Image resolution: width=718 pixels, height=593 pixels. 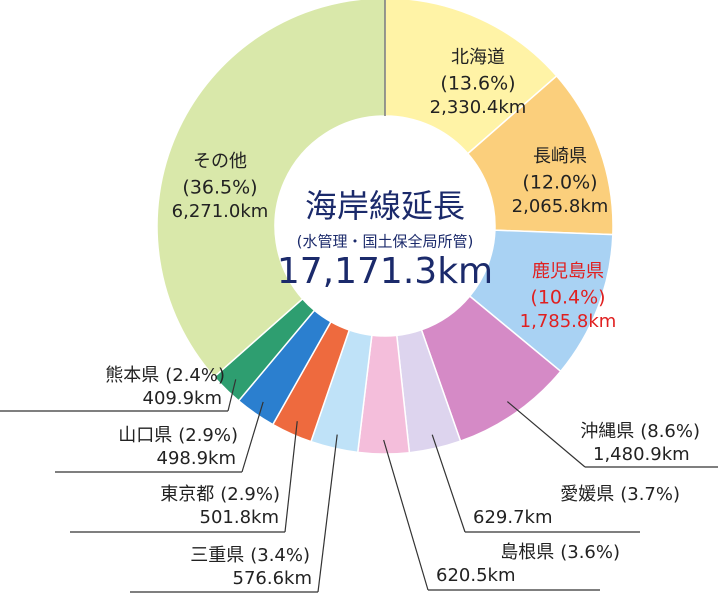 I want to click on slice-value: 576.6km, so click(x=273, y=578).